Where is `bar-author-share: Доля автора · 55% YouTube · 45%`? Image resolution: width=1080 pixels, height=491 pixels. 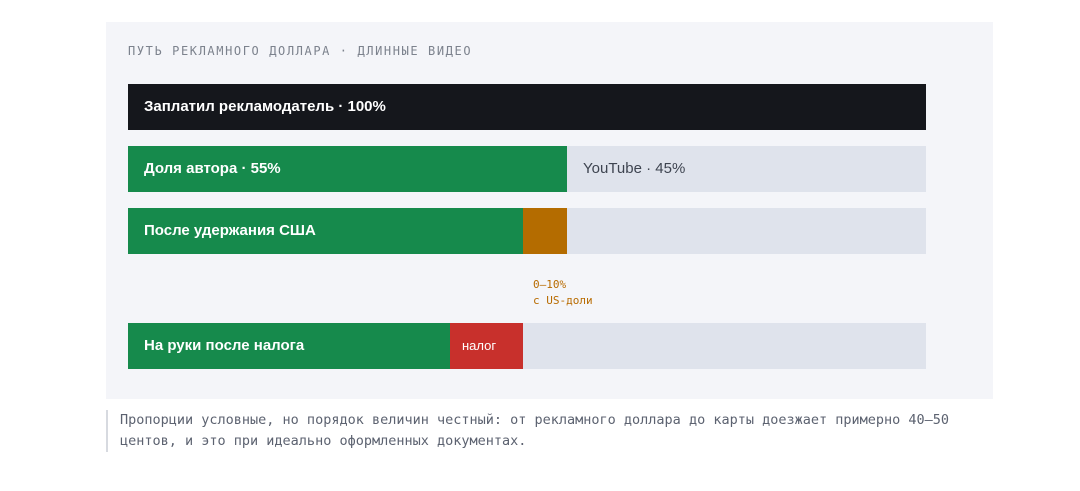 bar-author-share: Доля автора · 55% YouTube · 45% is located at coordinates (527, 169).